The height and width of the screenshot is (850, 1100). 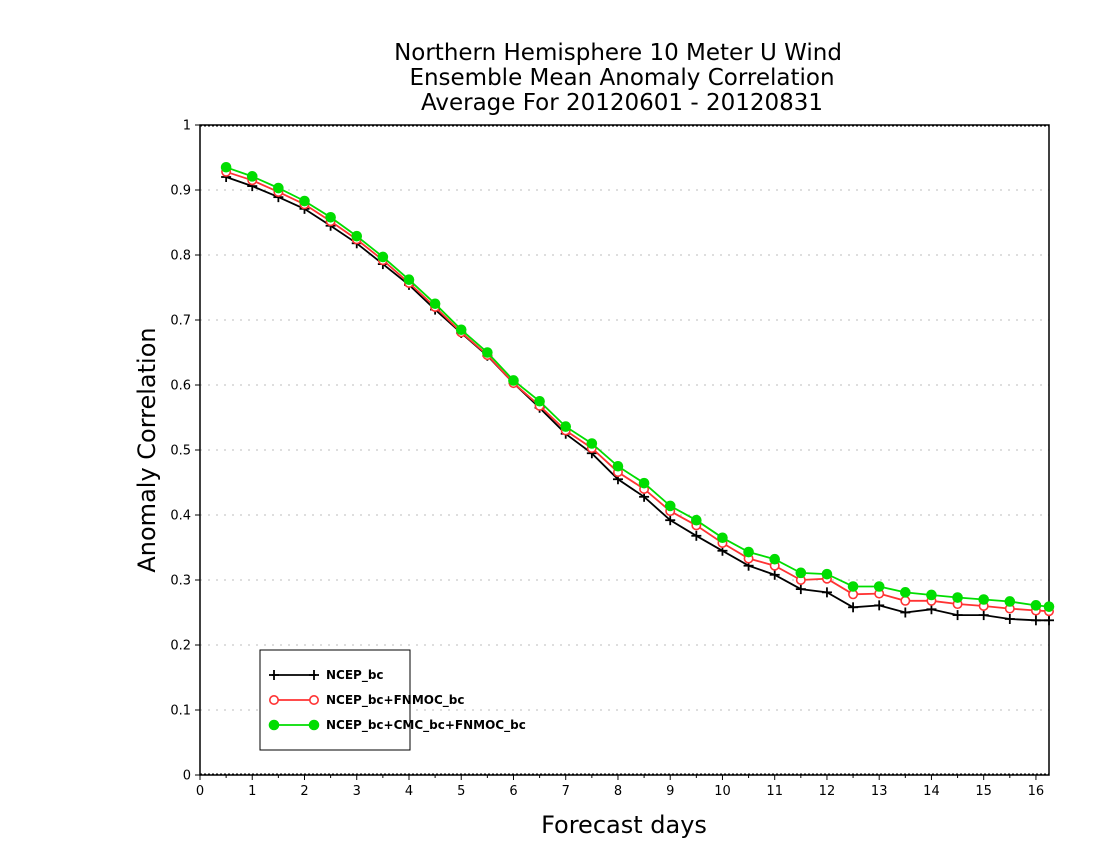 What do you see at coordinates (1036, 791) in the screenshot?
I see `x-tick-label: 16` at bounding box center [1036, 791].